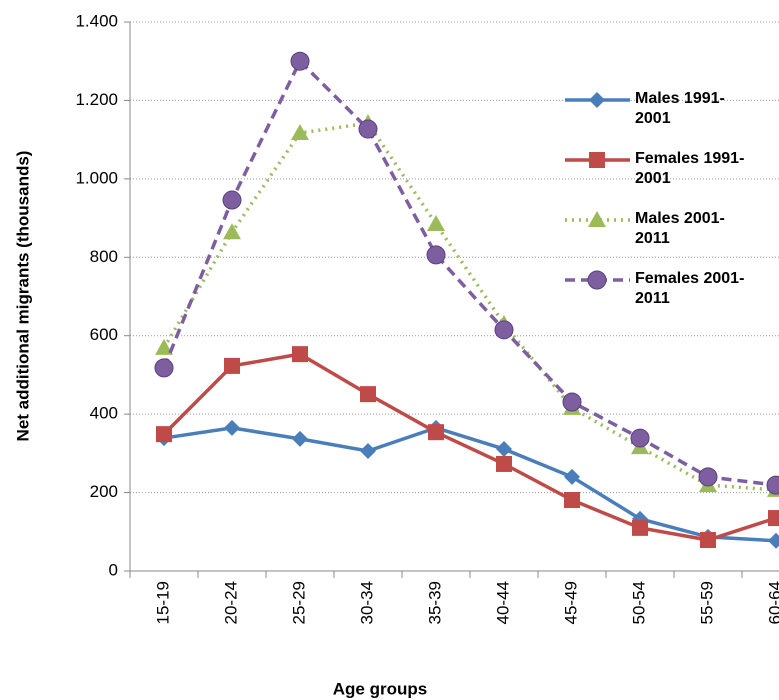 Image resolution: width=779 pixels, height=700 pixels. I want to click on x-tick-label: 55-59, so click(706, 602).